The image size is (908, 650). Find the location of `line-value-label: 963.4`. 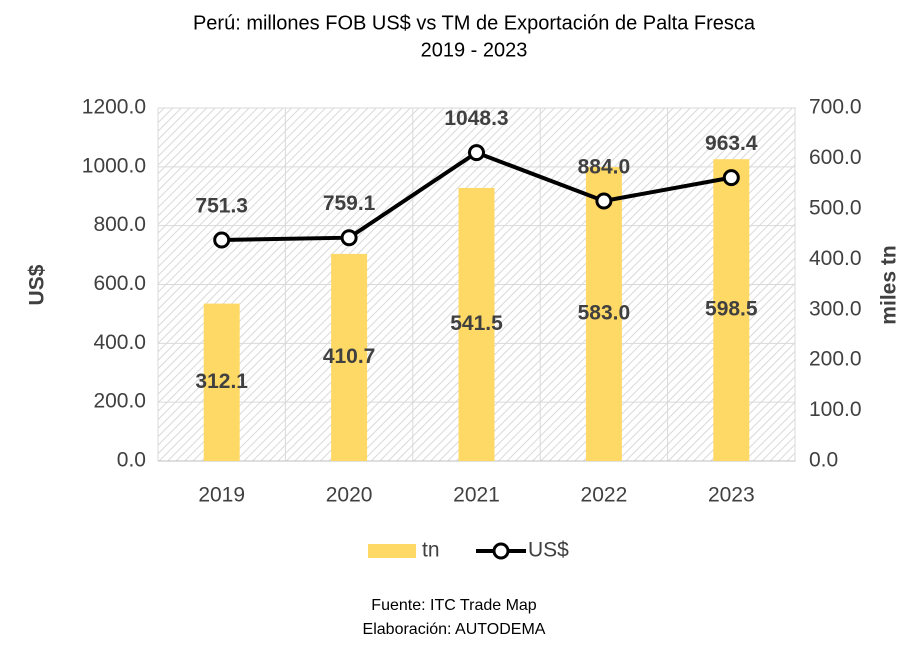

line-value-label: 963.4 is located at coordinates (731, 143).